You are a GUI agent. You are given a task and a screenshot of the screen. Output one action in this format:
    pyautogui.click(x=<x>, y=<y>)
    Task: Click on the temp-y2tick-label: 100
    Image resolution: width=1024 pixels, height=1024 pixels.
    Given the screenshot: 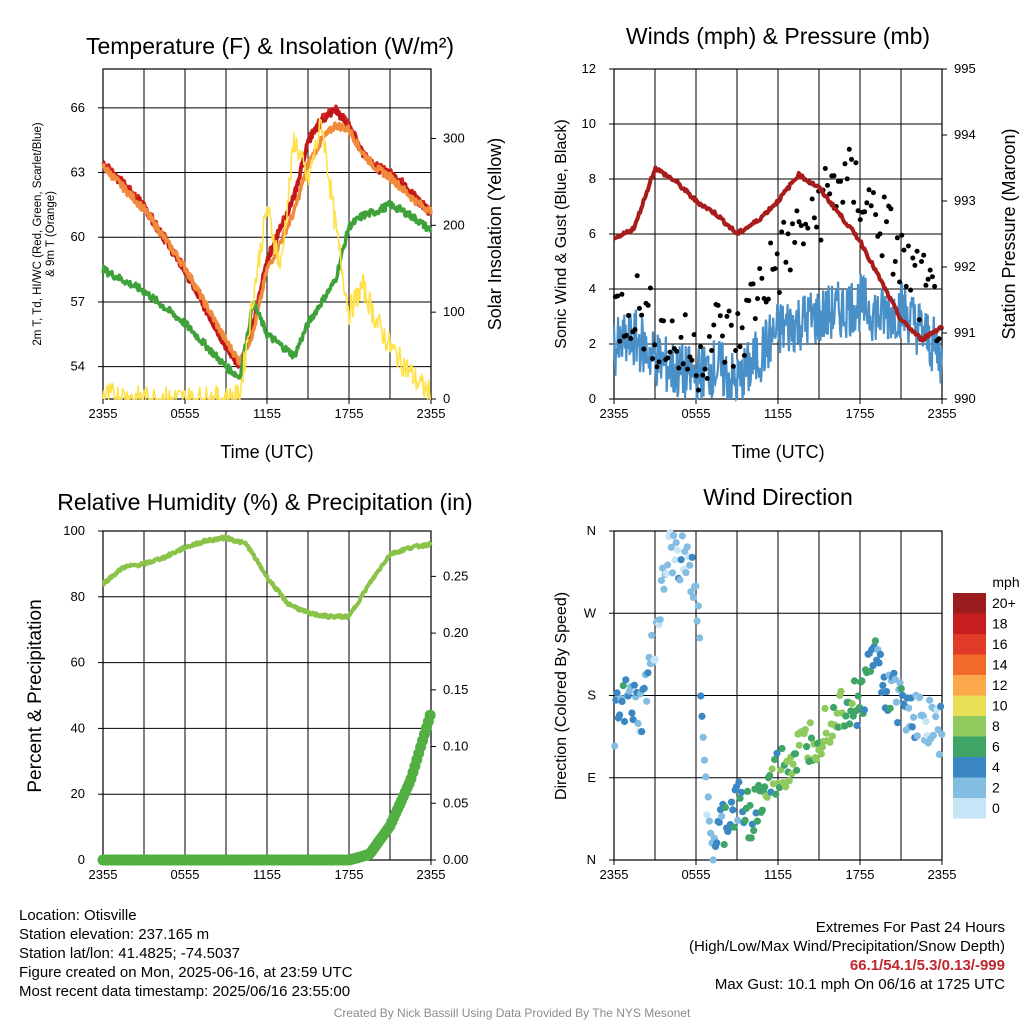 What is the action you would take?
    pyautogui.click(x=454, y=311)
    